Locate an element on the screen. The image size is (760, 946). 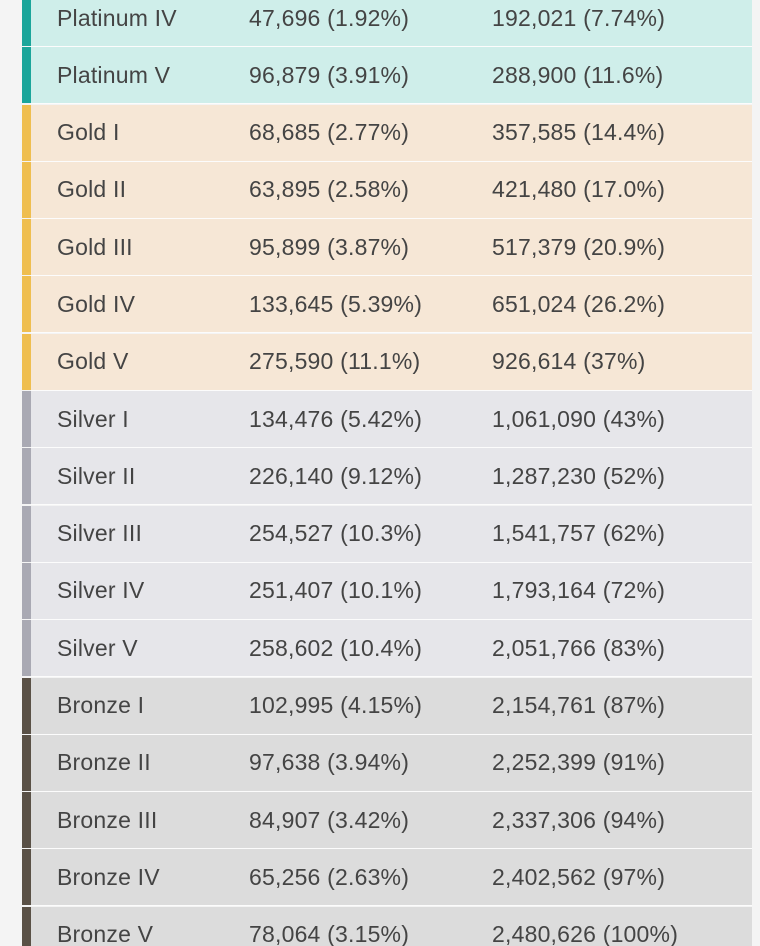
cumulative-cell: 421,480 (17.0%) is located at coordinates (579, 189).